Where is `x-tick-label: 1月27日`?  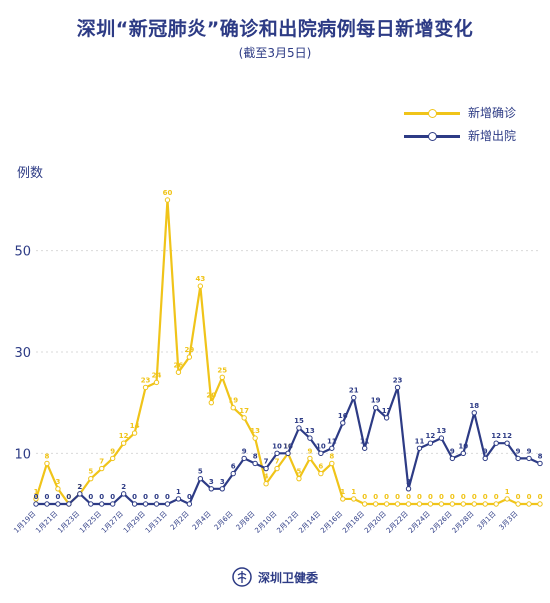
x-tick-label: 1月27日 is located at coordinates (112, 522).